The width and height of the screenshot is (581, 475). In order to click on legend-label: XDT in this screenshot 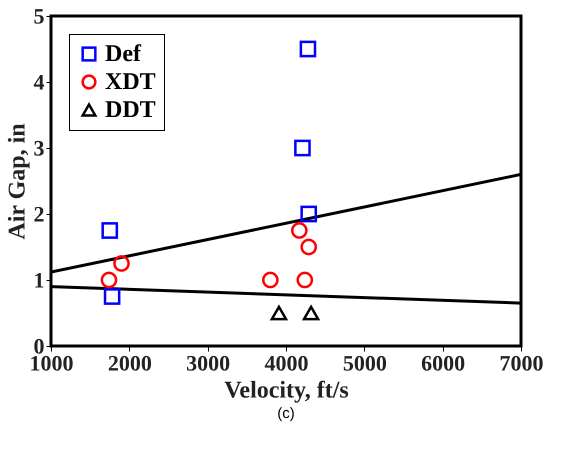, I will do `click(130, 82)`.